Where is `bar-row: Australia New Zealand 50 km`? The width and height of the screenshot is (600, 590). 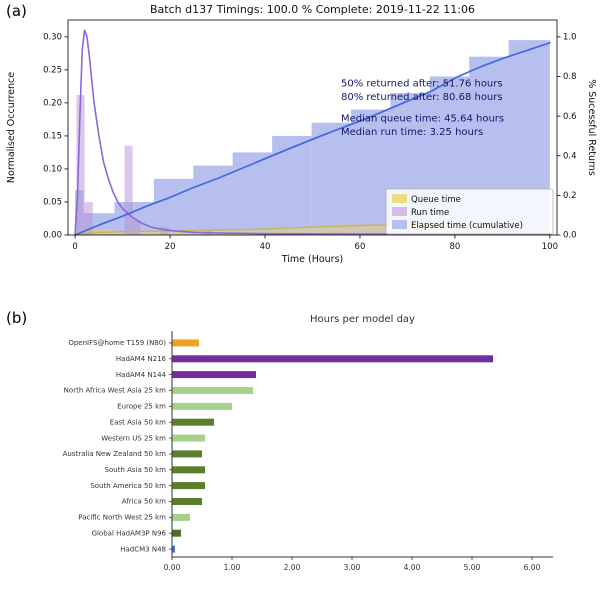
bar-row: Australia New Zealand 50 km is located at coordinates (132, 454).